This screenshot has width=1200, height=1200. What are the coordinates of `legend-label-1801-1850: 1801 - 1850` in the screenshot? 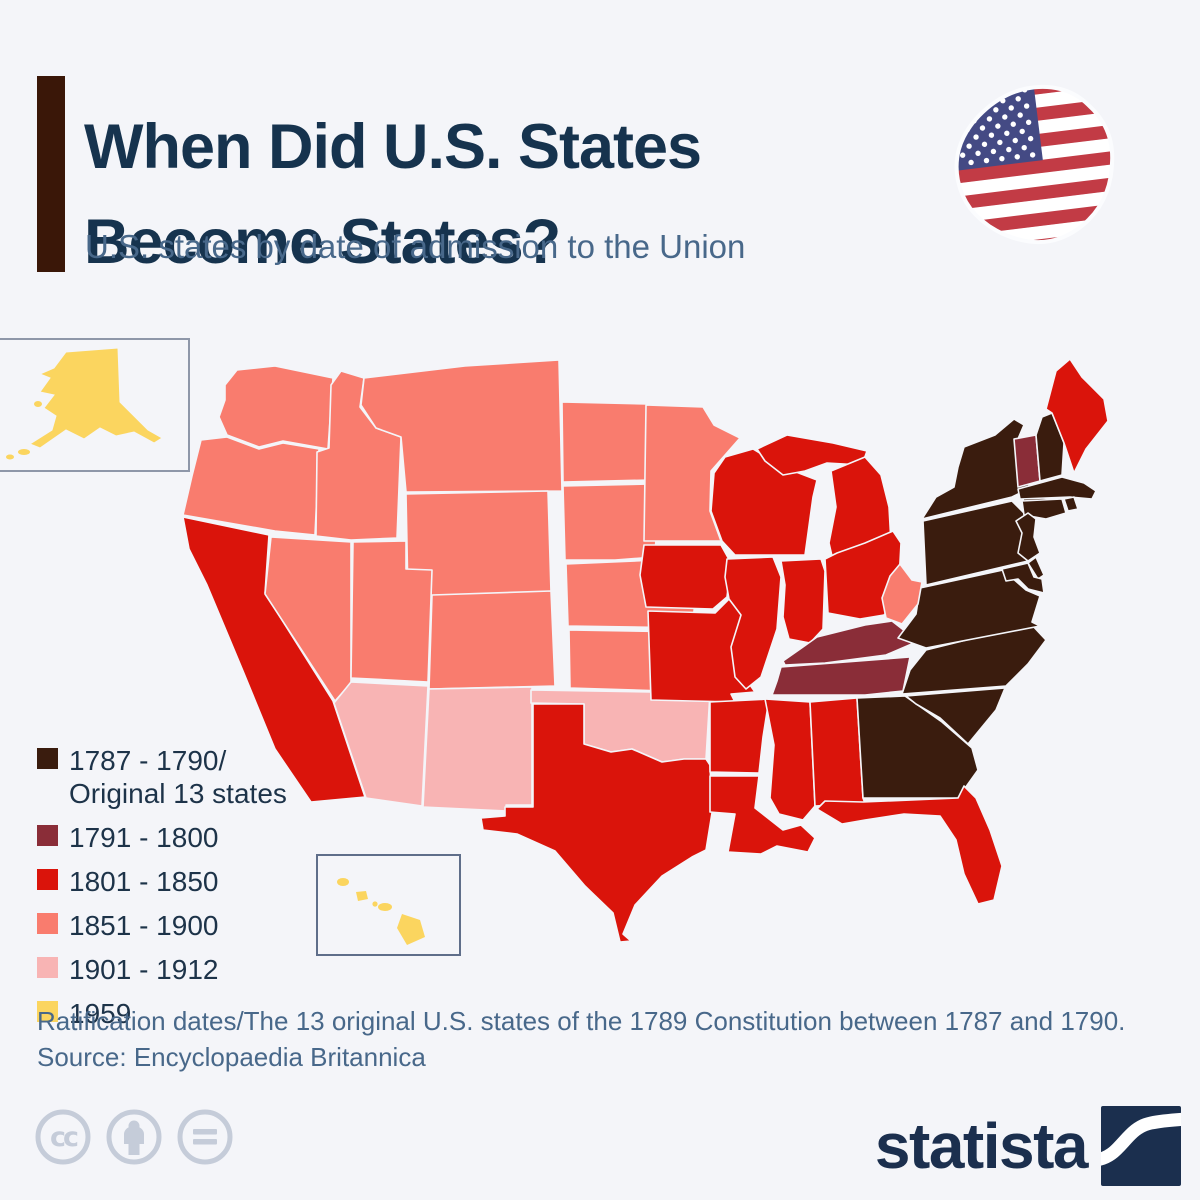 It's located at (144, 882).